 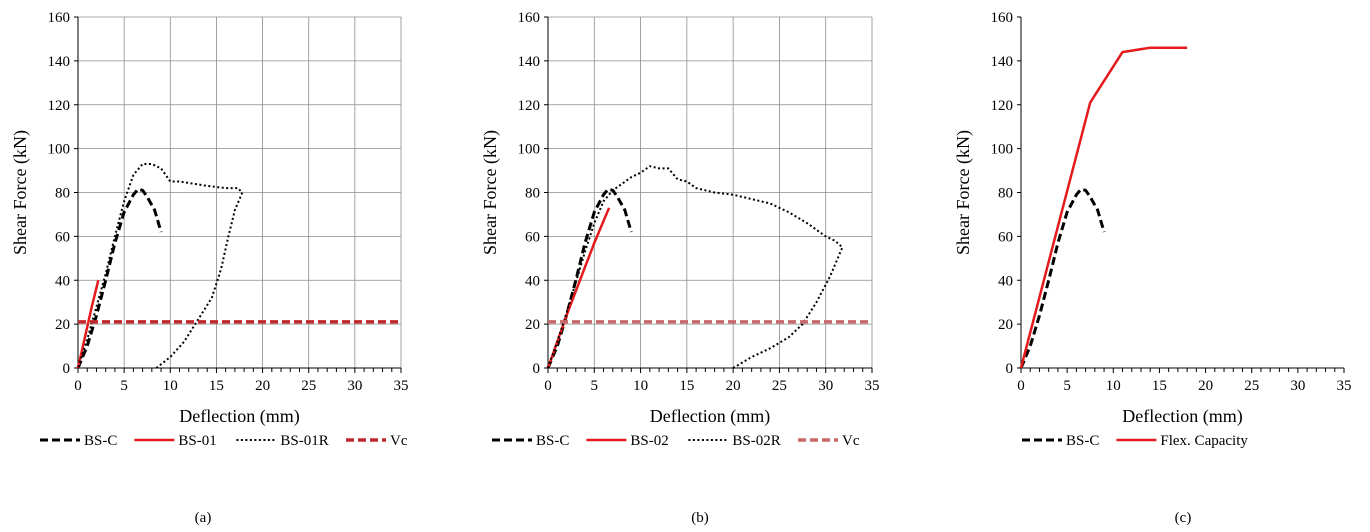 I want to click on series-line-bs-02r, so click(x=695, y=267).